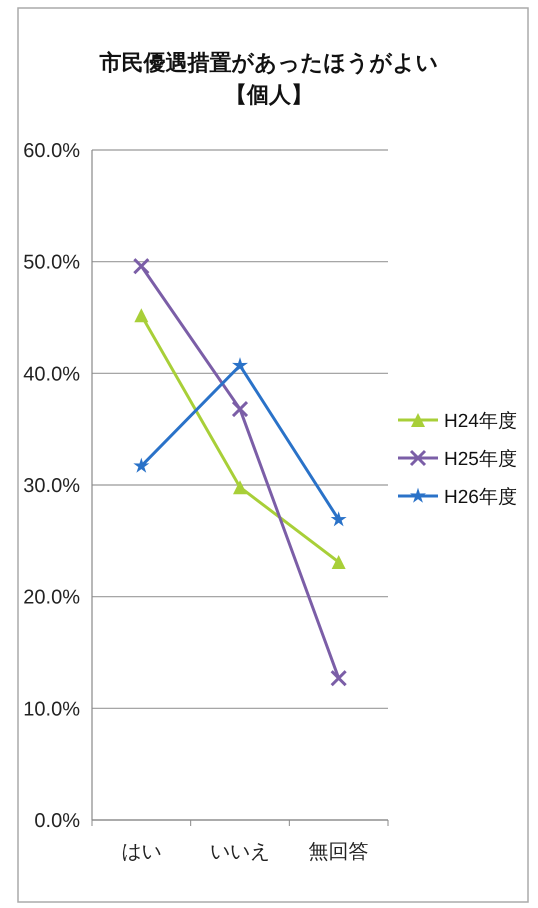 The image size is (538, 908). I want to click on x-tick-label: はい, so click(141, 852).